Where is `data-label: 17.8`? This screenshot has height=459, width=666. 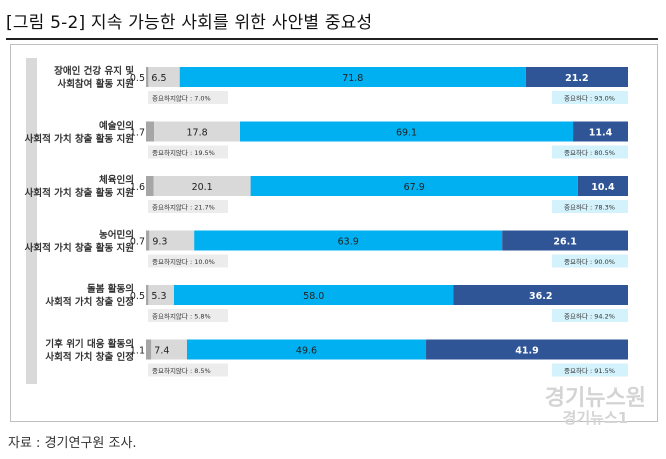
data-label: 17.8 is located at coordinates (197, 133).